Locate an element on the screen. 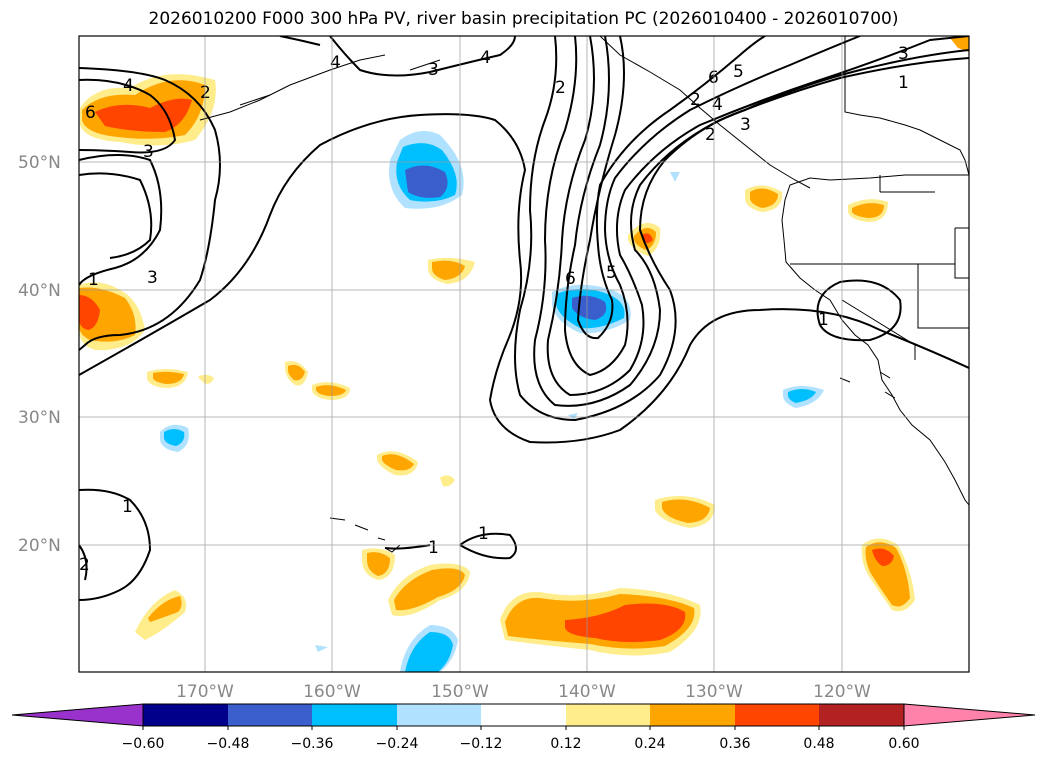 This screenshot has width=1047, height=765. colorbar-tick-label: 0.48 is located at coordinates (818, 744).